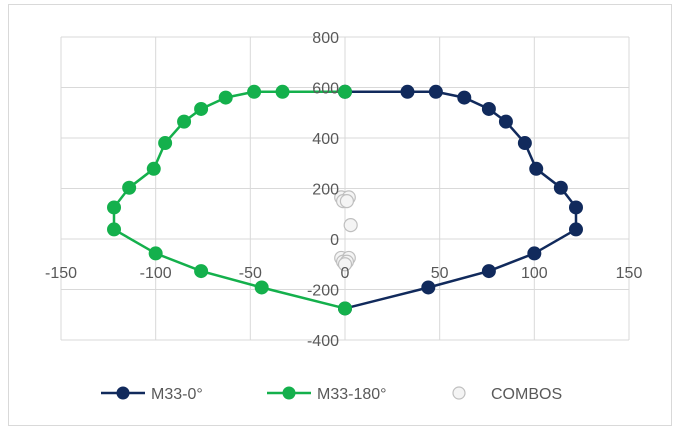 This screenshot has height=428, width=674. Describe the element at coordinates (156, 273) in the screenshot. I see `x-tick-label: -100` at that location.